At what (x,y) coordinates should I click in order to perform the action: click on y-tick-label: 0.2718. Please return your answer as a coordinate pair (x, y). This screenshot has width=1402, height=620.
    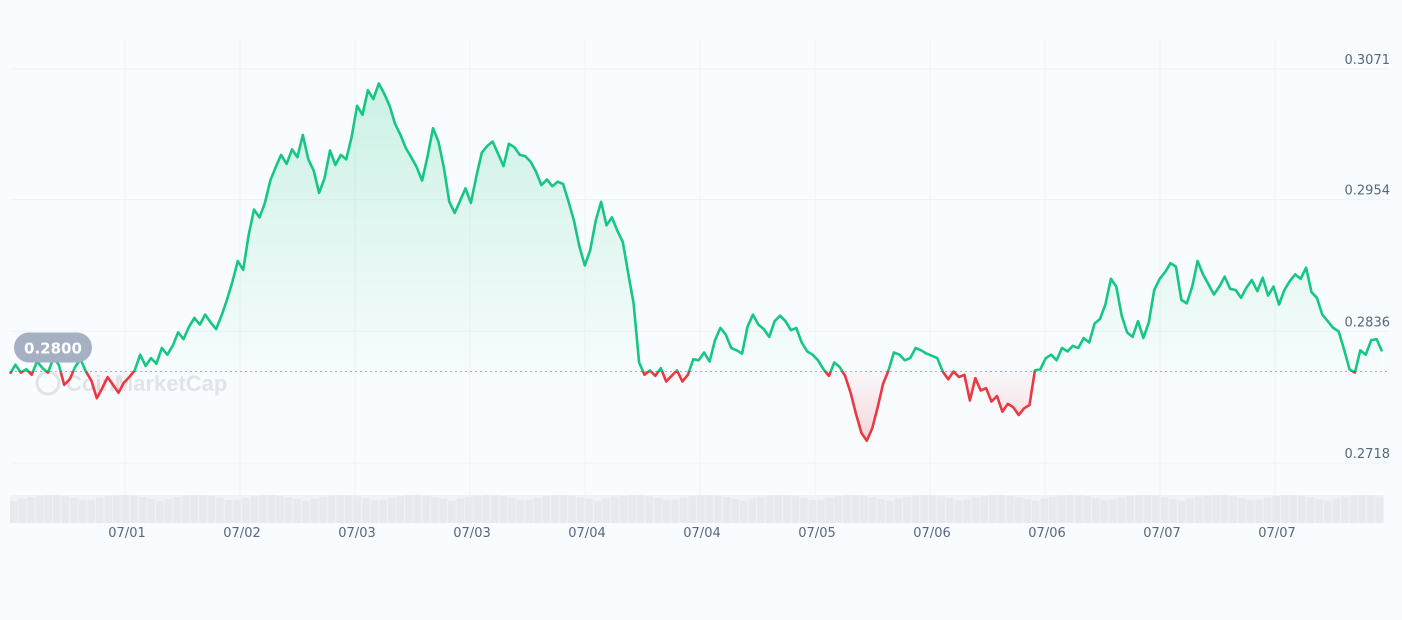
    Looking at the image, I should click on (1368, 454).